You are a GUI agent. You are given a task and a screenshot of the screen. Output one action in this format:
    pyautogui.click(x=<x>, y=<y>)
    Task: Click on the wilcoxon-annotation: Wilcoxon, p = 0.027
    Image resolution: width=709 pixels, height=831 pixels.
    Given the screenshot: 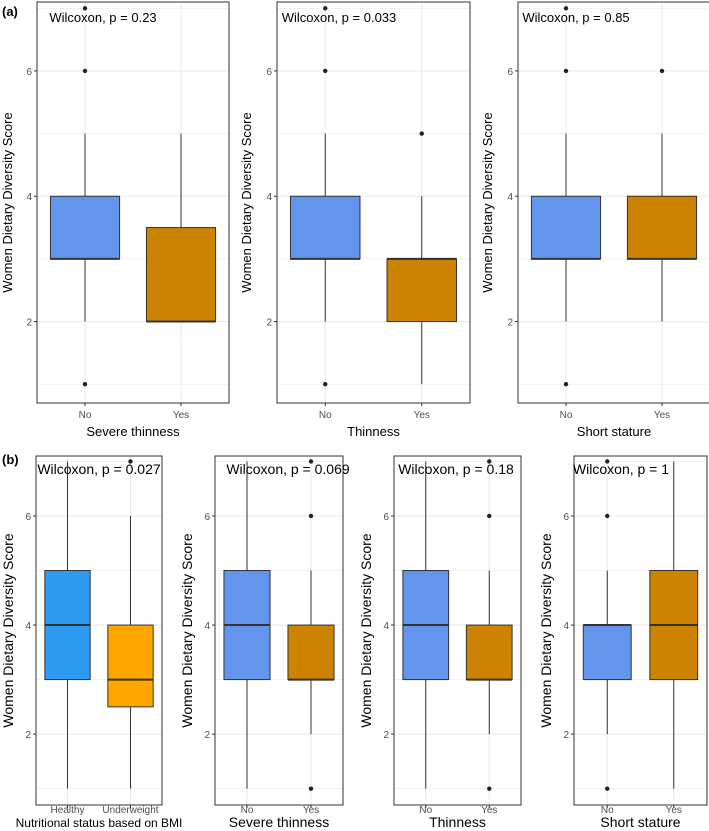 What is the action you would take?
    pyautogui.click(x=99, y=469)
    